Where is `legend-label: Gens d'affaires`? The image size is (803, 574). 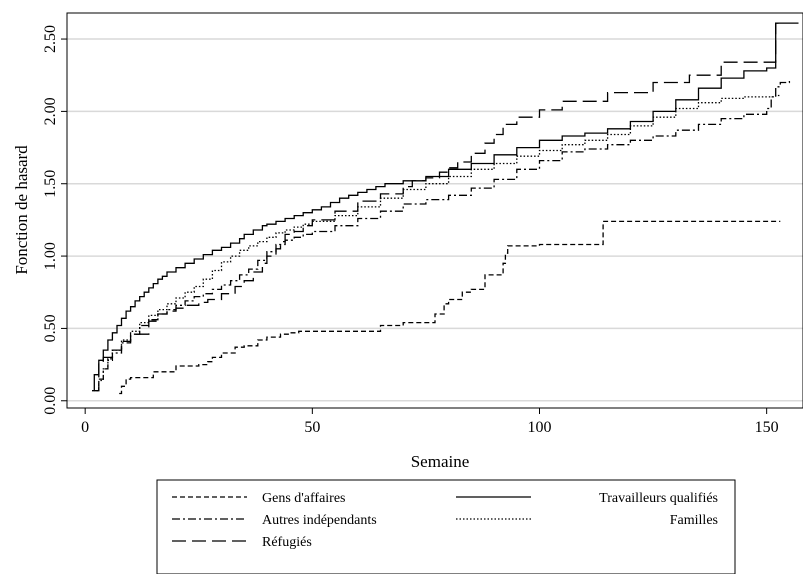
legend-label: Gens d'affaires is located at coordinates (304, 498).